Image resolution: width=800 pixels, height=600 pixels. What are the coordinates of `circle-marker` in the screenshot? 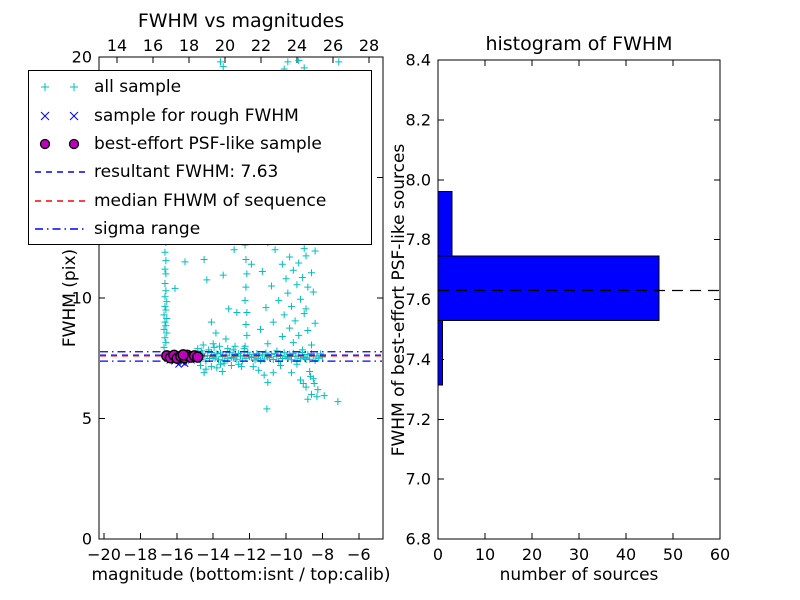 It's located at (198, 357).